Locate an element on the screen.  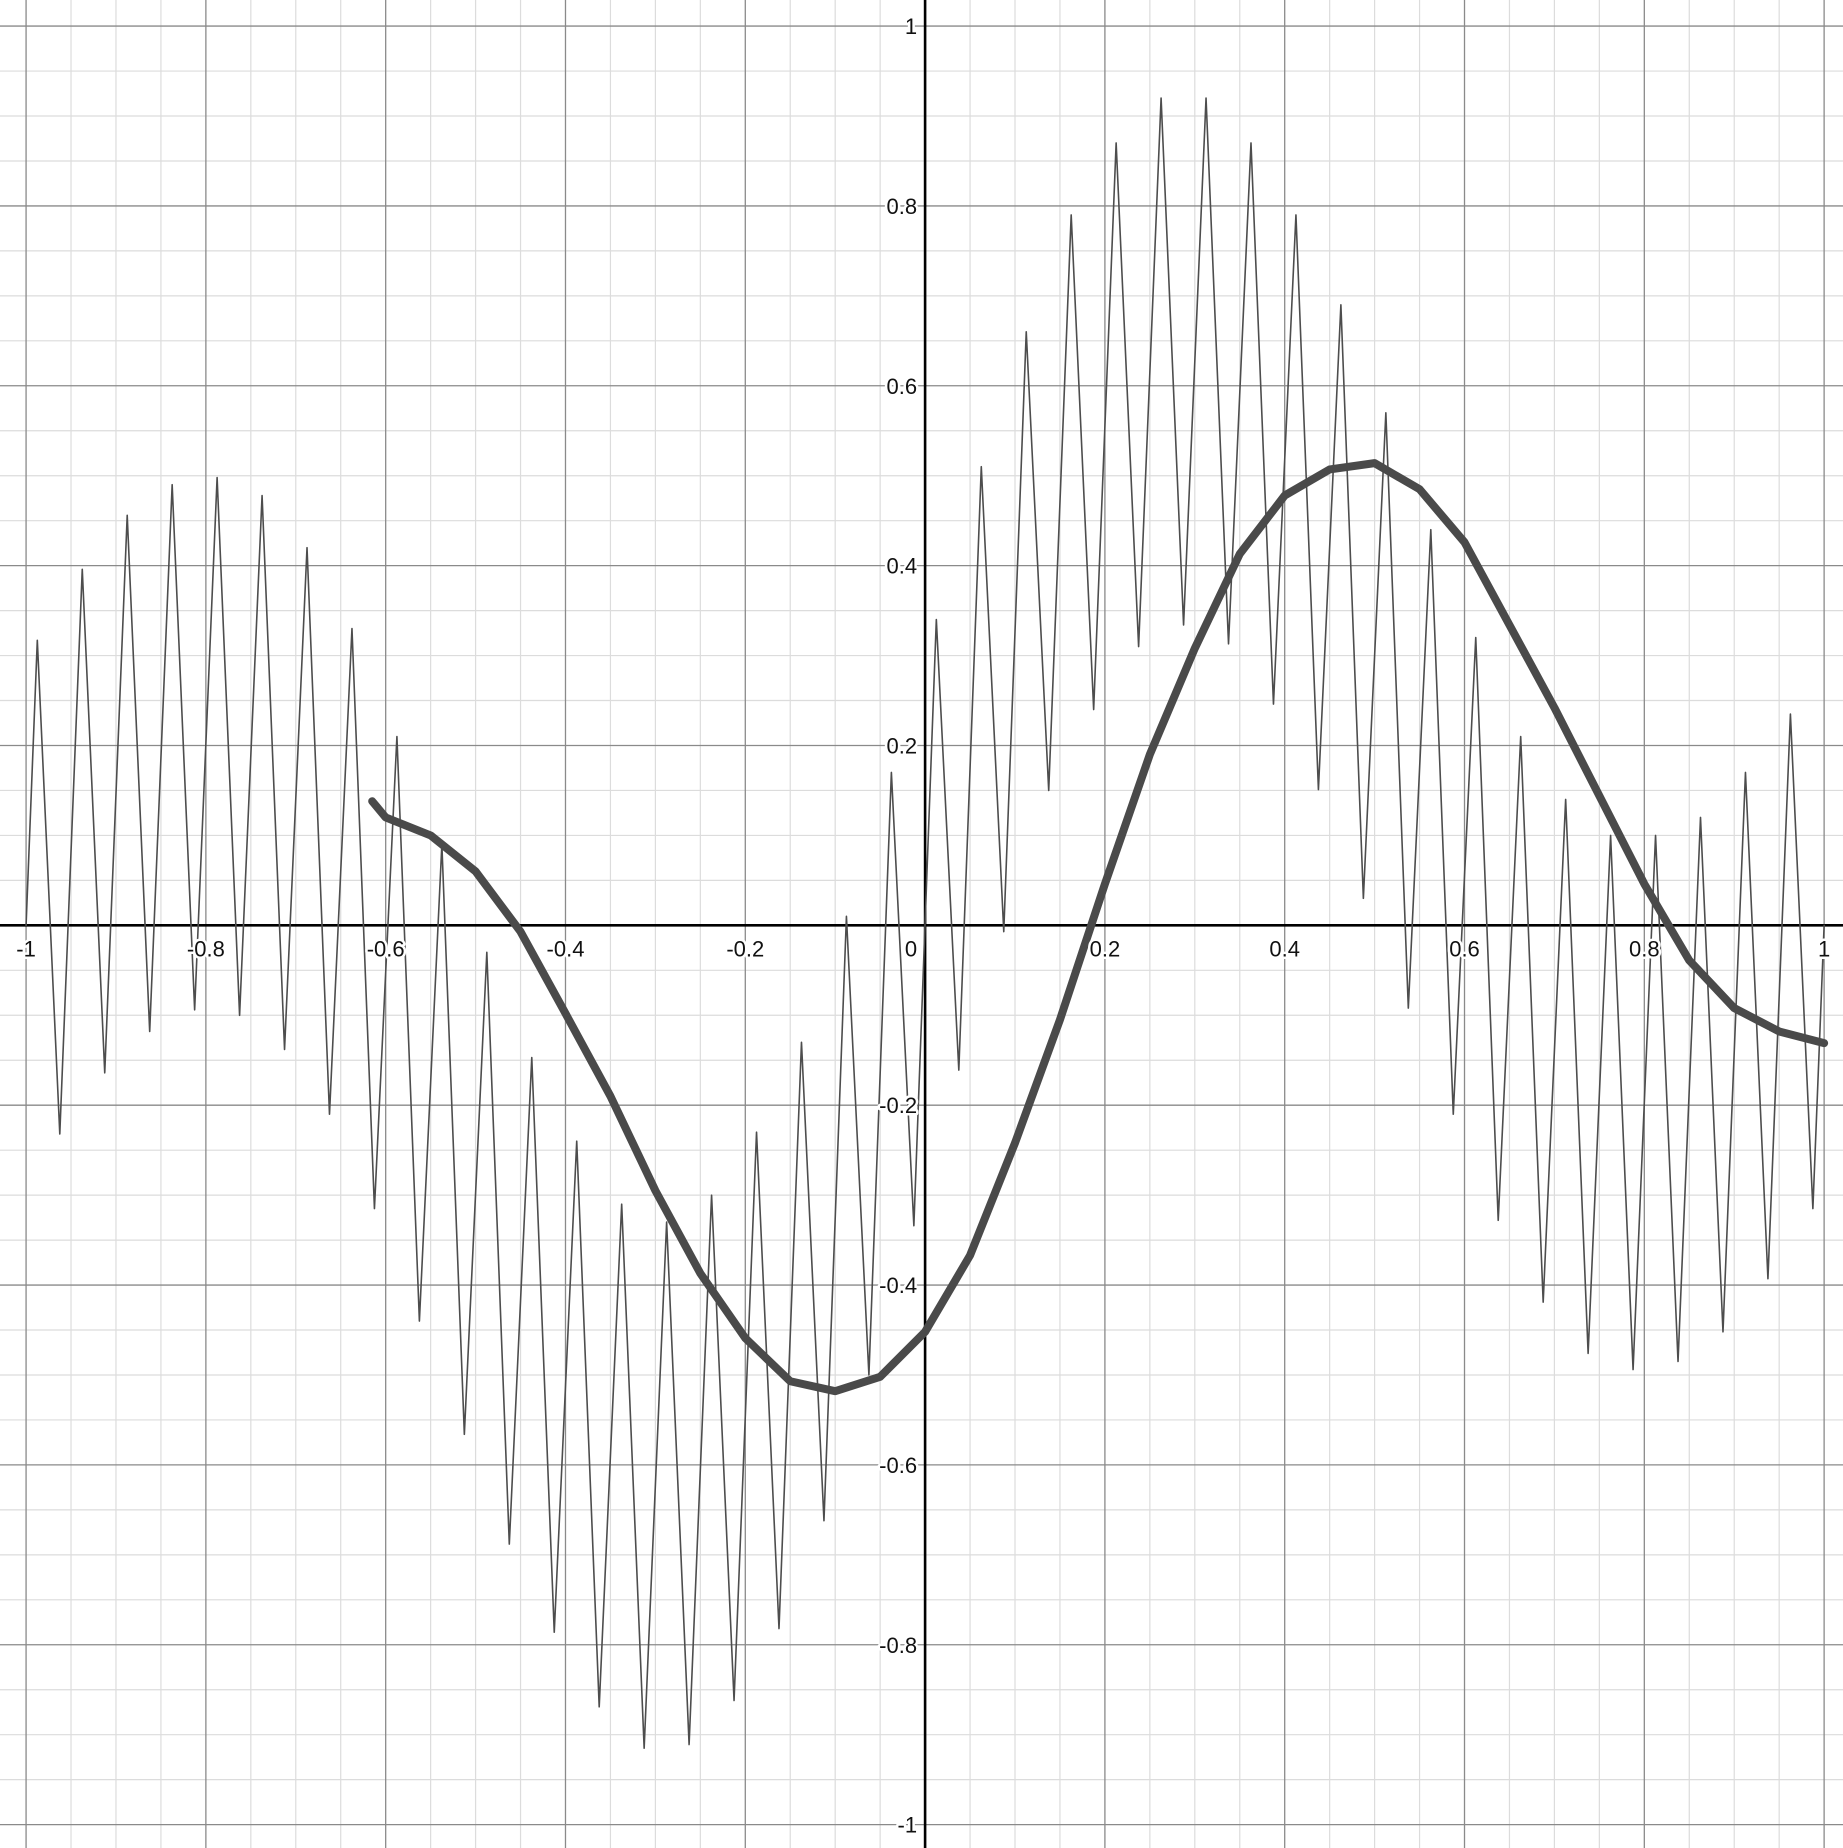
y-tick-label: -0.8 is located at coordinates (898, 1645).